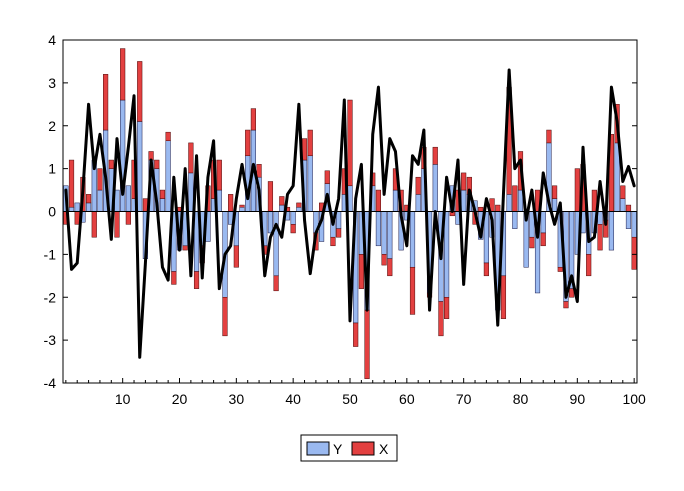 The image size is (684, 491). I want to click on x-tick-label: 70, so click(464, 399).